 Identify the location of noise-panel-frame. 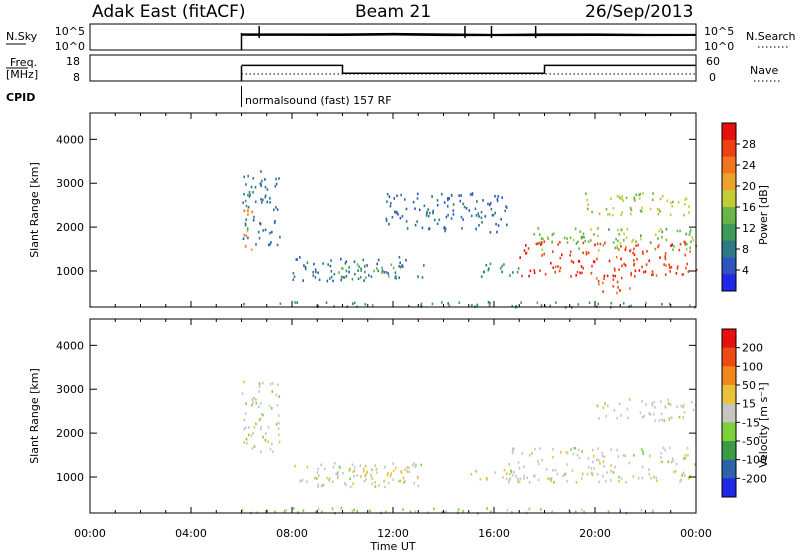
(393, 37).